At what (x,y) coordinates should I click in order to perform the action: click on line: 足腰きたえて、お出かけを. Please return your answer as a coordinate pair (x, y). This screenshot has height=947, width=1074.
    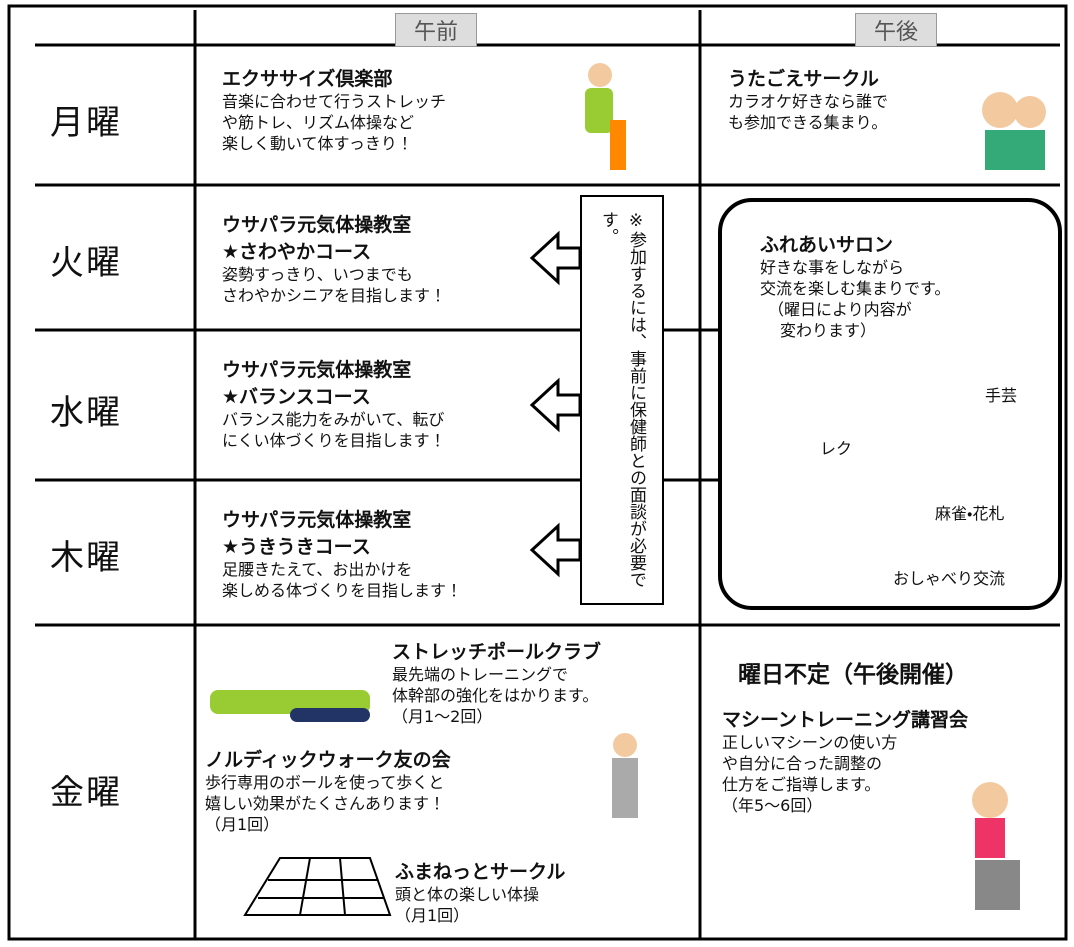
    Looking at the image, I should click on (317, 569).